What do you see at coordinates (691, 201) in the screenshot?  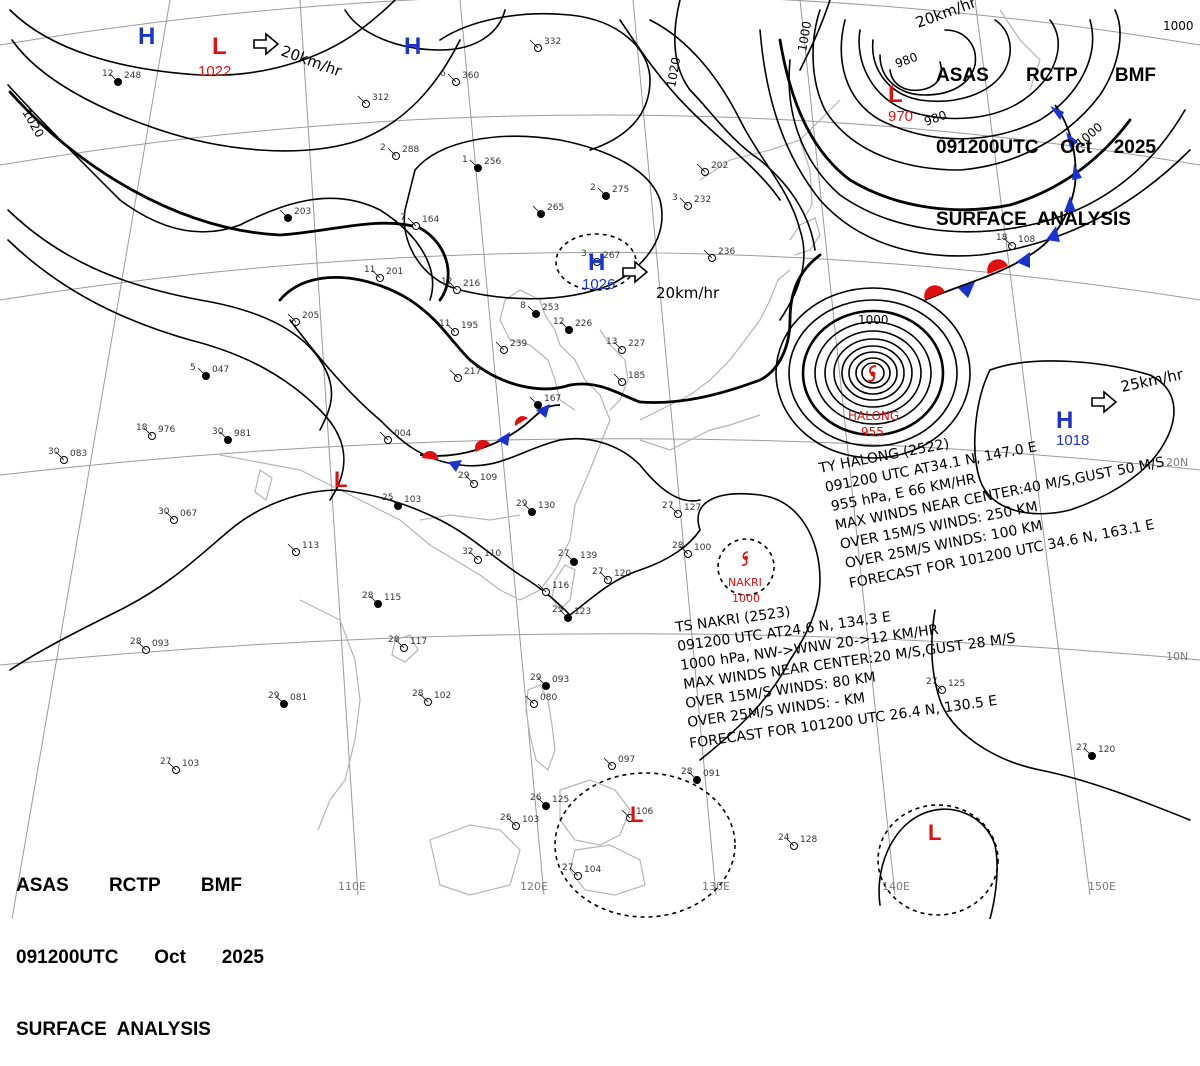 I see `station-plot: 232 3` at bounding box center [691, 201].